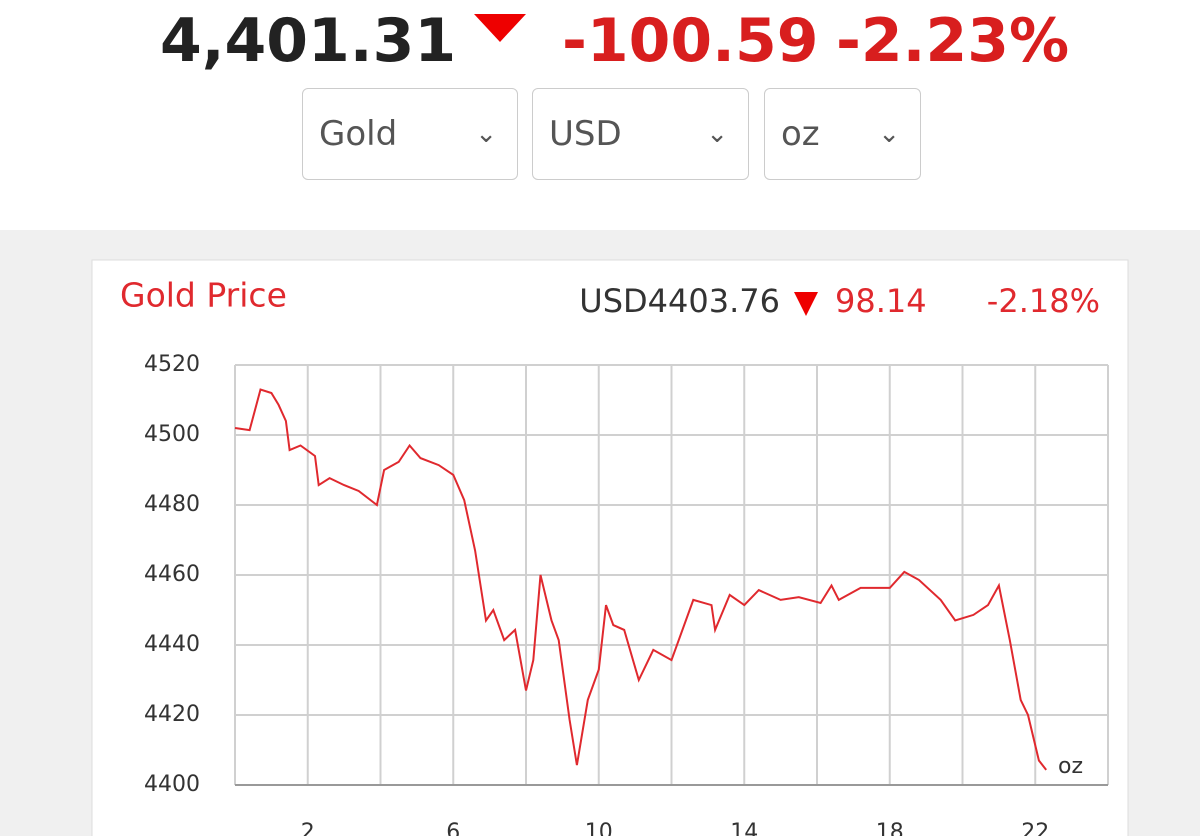  What do you see at coordinates (800, 134) in the screenshot?
I see `select-text: oz` at bounding box center [800, 134].